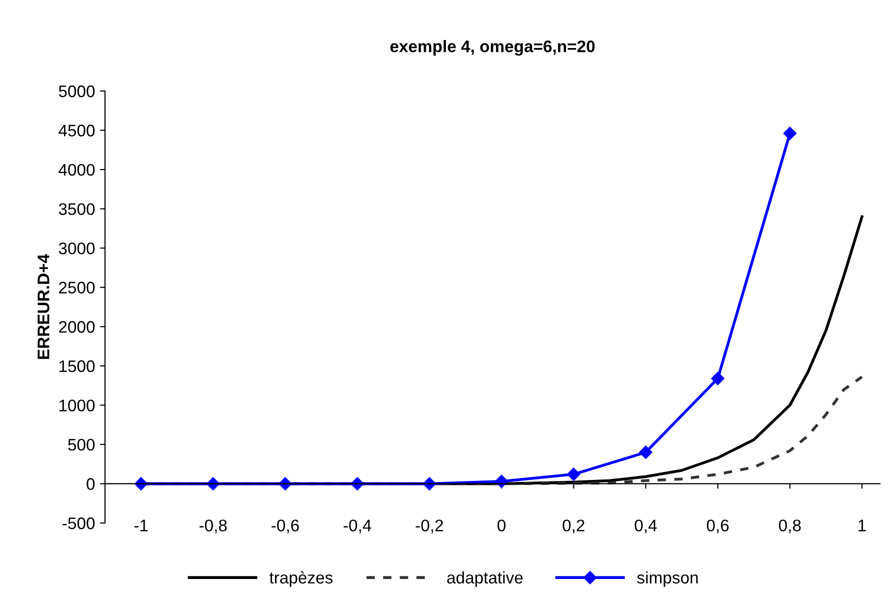  What do you see at coordinates (789, 527) in the screenshot?
I see `x-tick-label: 0,8` at bounding box center [789, 527].